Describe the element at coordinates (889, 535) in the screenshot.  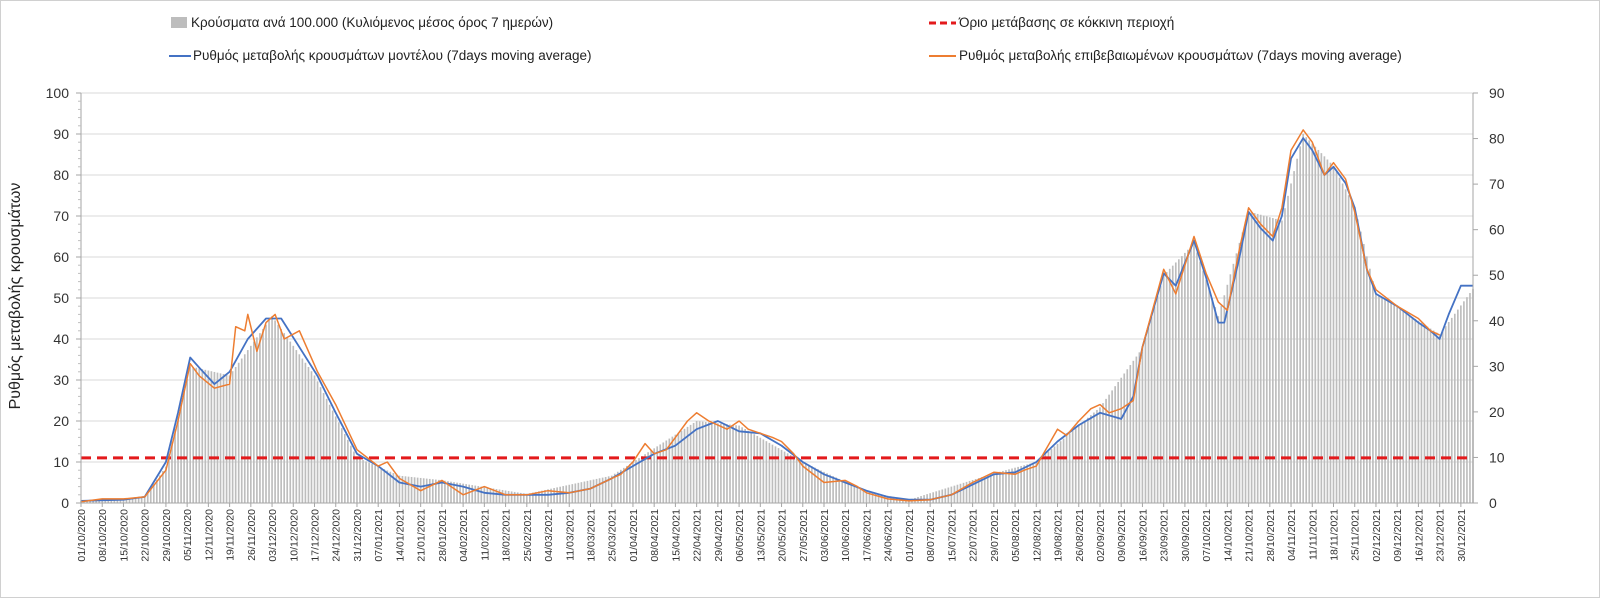
I see `x-tick-label: 24/06/2021` at that location.